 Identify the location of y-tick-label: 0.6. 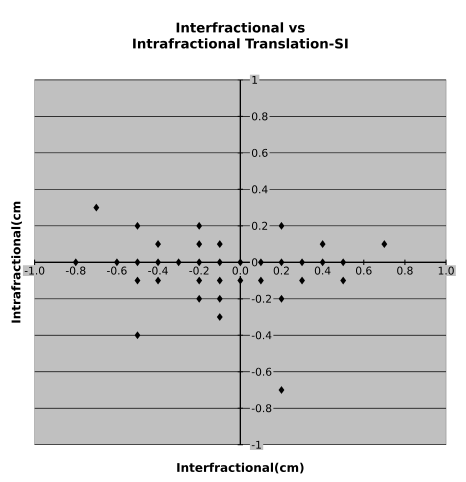
(260, 152).